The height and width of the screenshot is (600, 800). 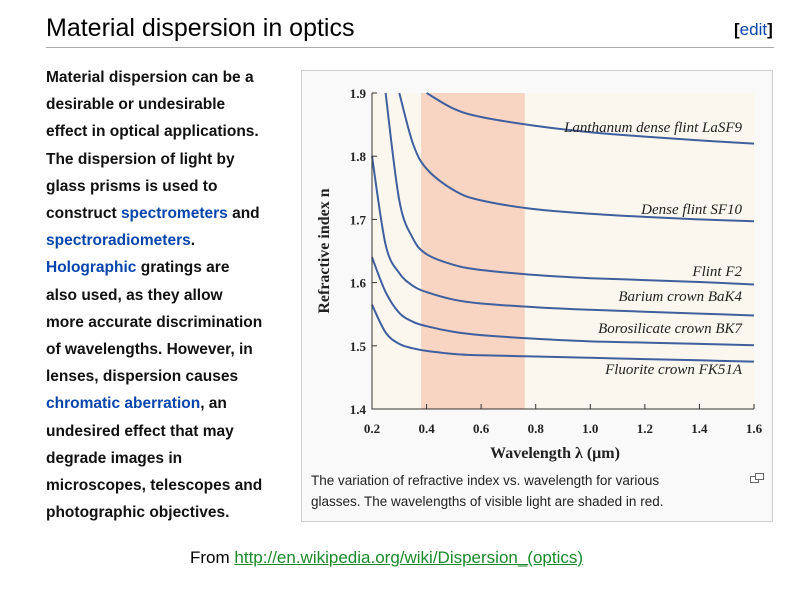 What do you see at coordinates (372, 428) in the screenshot?
I see `x-tick-label: 0.2` at bounding box center [372, 428].